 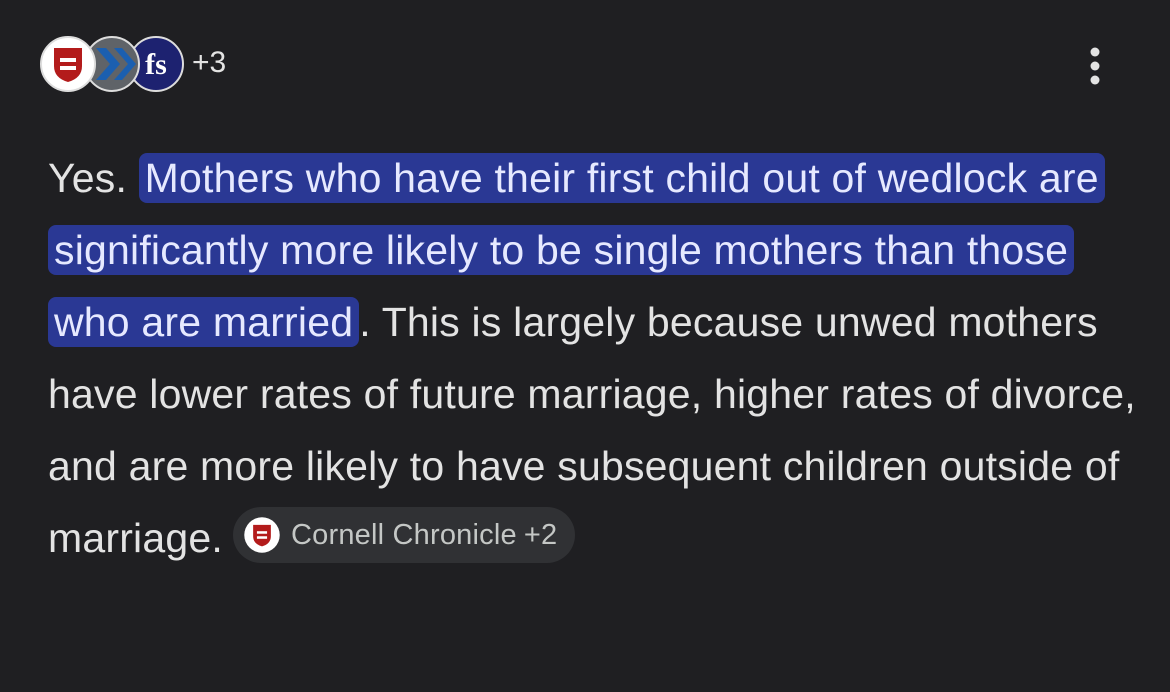 I want to click on source-icons: fs, so click(x=116, y=64).